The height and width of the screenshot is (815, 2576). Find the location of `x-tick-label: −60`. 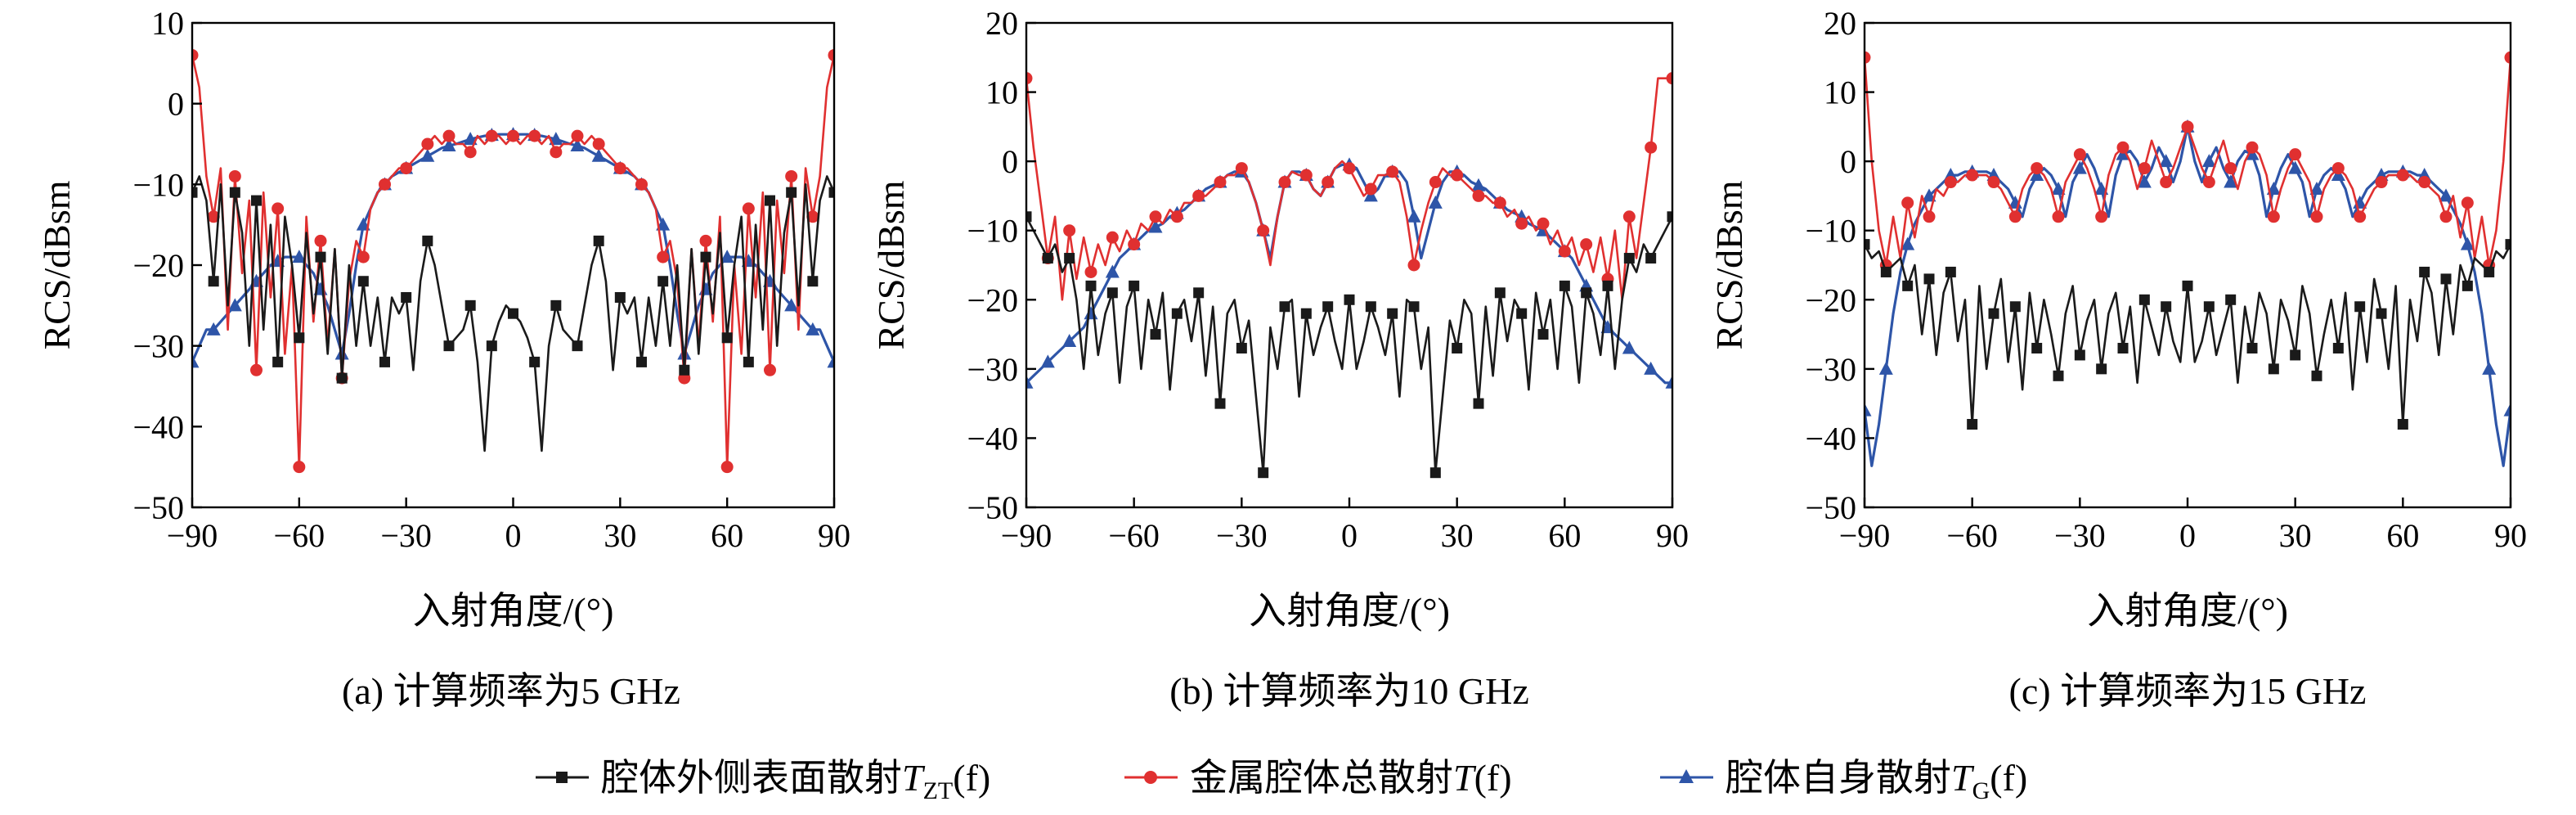

x-tick-label: −60 is located at coordinates (299, 535).